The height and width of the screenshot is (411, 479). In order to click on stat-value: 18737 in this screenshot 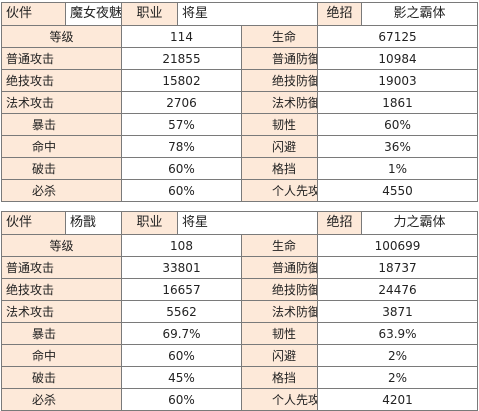, I will do `click(398, 267)`.